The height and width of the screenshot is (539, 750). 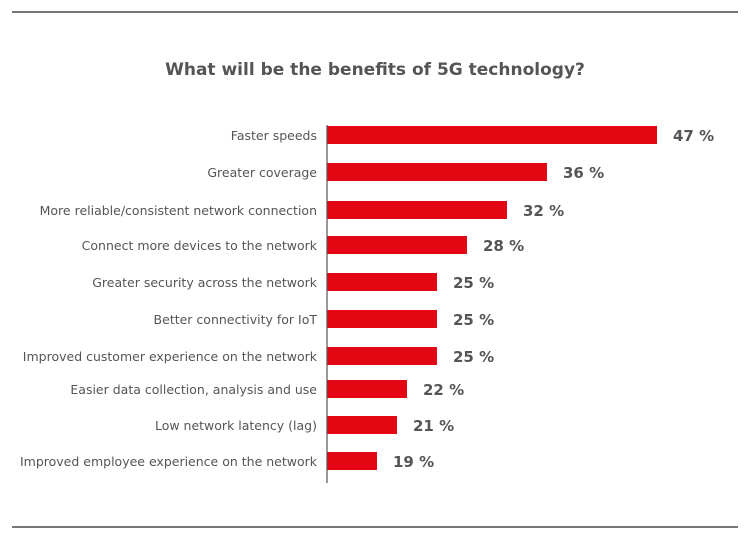 I want to click on category-label: Easier data collection, analysis and use, so click(x=193, y=389).